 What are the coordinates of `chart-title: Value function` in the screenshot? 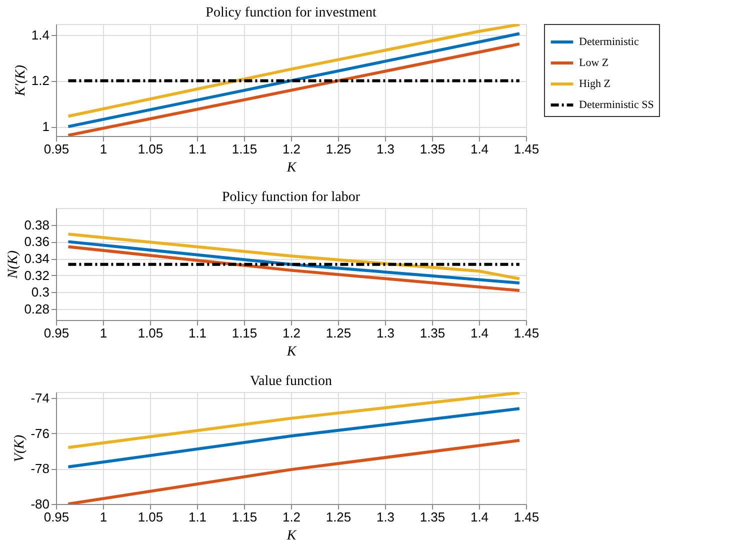 It's located at (291, 381).